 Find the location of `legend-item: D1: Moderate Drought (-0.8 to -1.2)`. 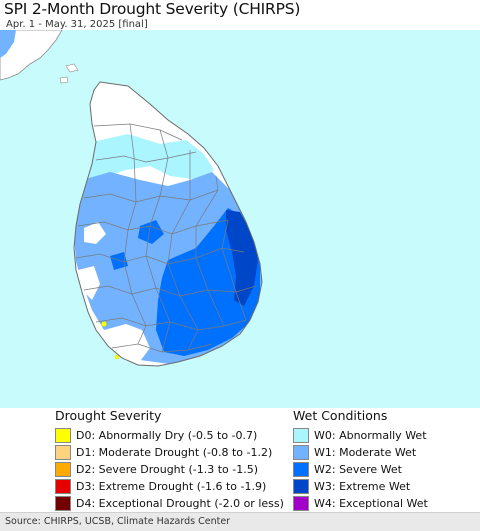

legend-item: D1: Moderate Drought (-0.8 to -1.2) is located at coordinates (169, 452).